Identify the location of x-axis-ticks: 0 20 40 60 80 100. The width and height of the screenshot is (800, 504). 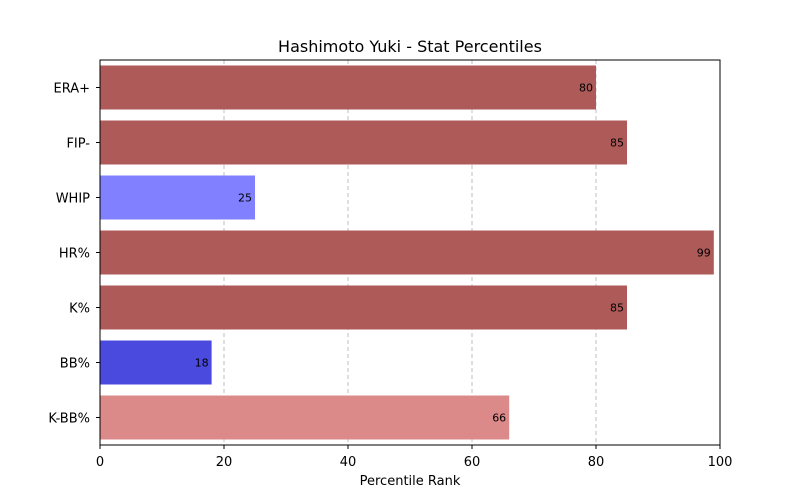
(414, 457).